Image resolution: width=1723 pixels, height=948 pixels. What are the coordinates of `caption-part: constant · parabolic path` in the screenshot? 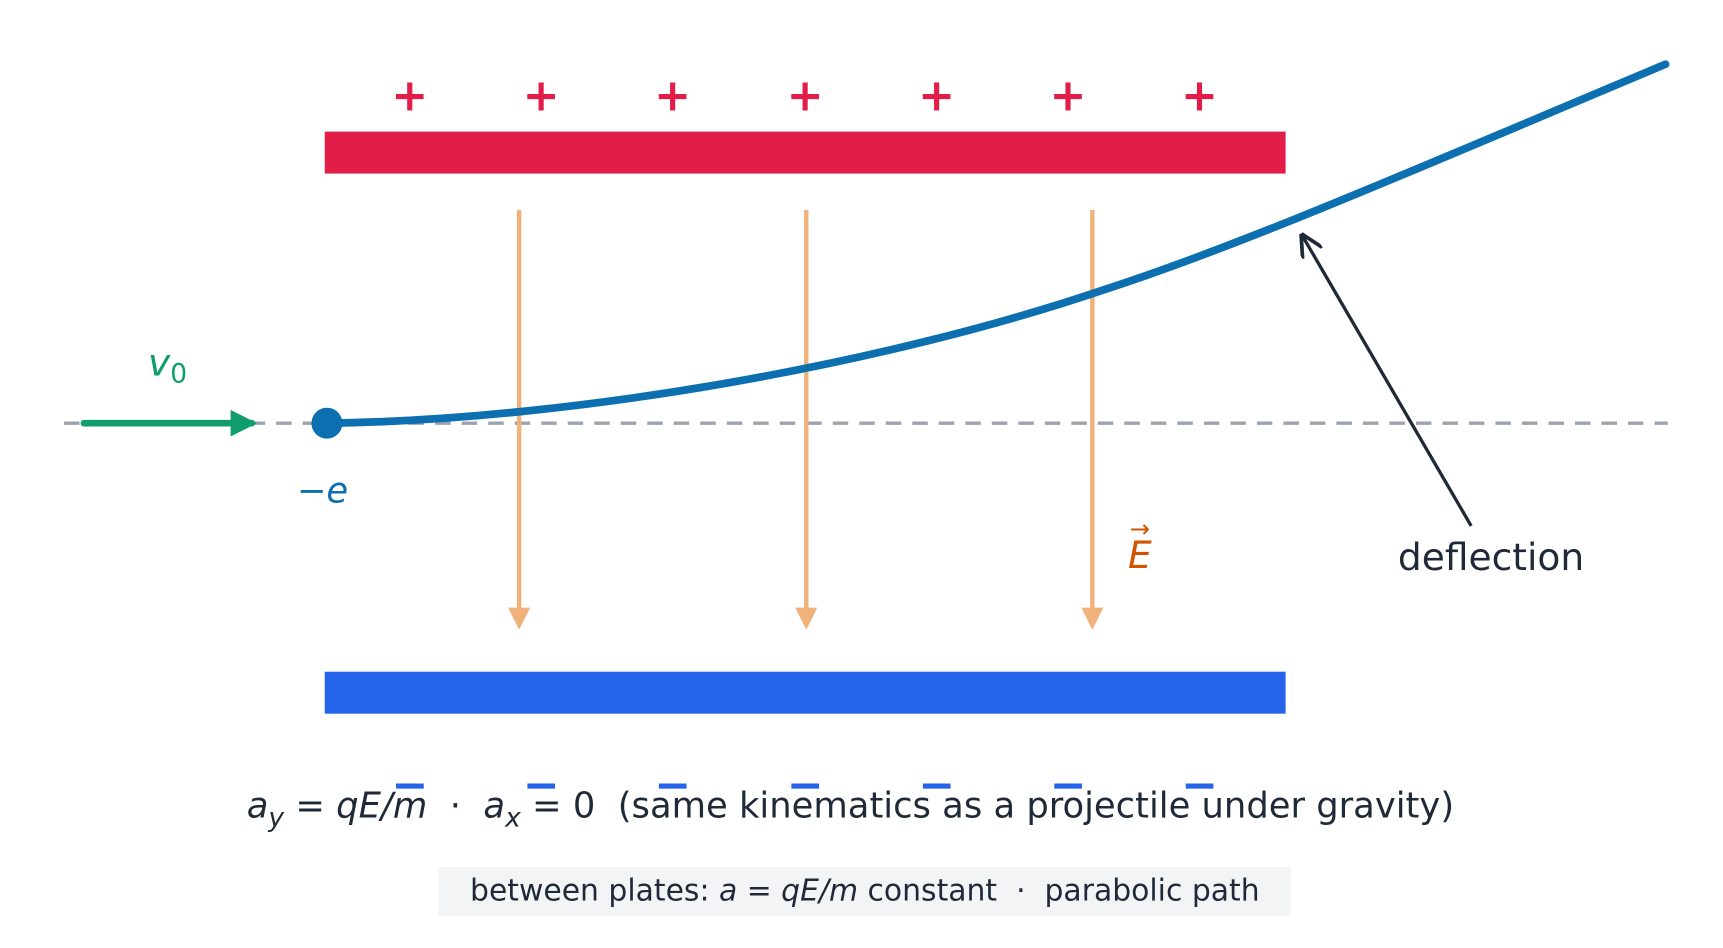 It's located at (1059, 890).